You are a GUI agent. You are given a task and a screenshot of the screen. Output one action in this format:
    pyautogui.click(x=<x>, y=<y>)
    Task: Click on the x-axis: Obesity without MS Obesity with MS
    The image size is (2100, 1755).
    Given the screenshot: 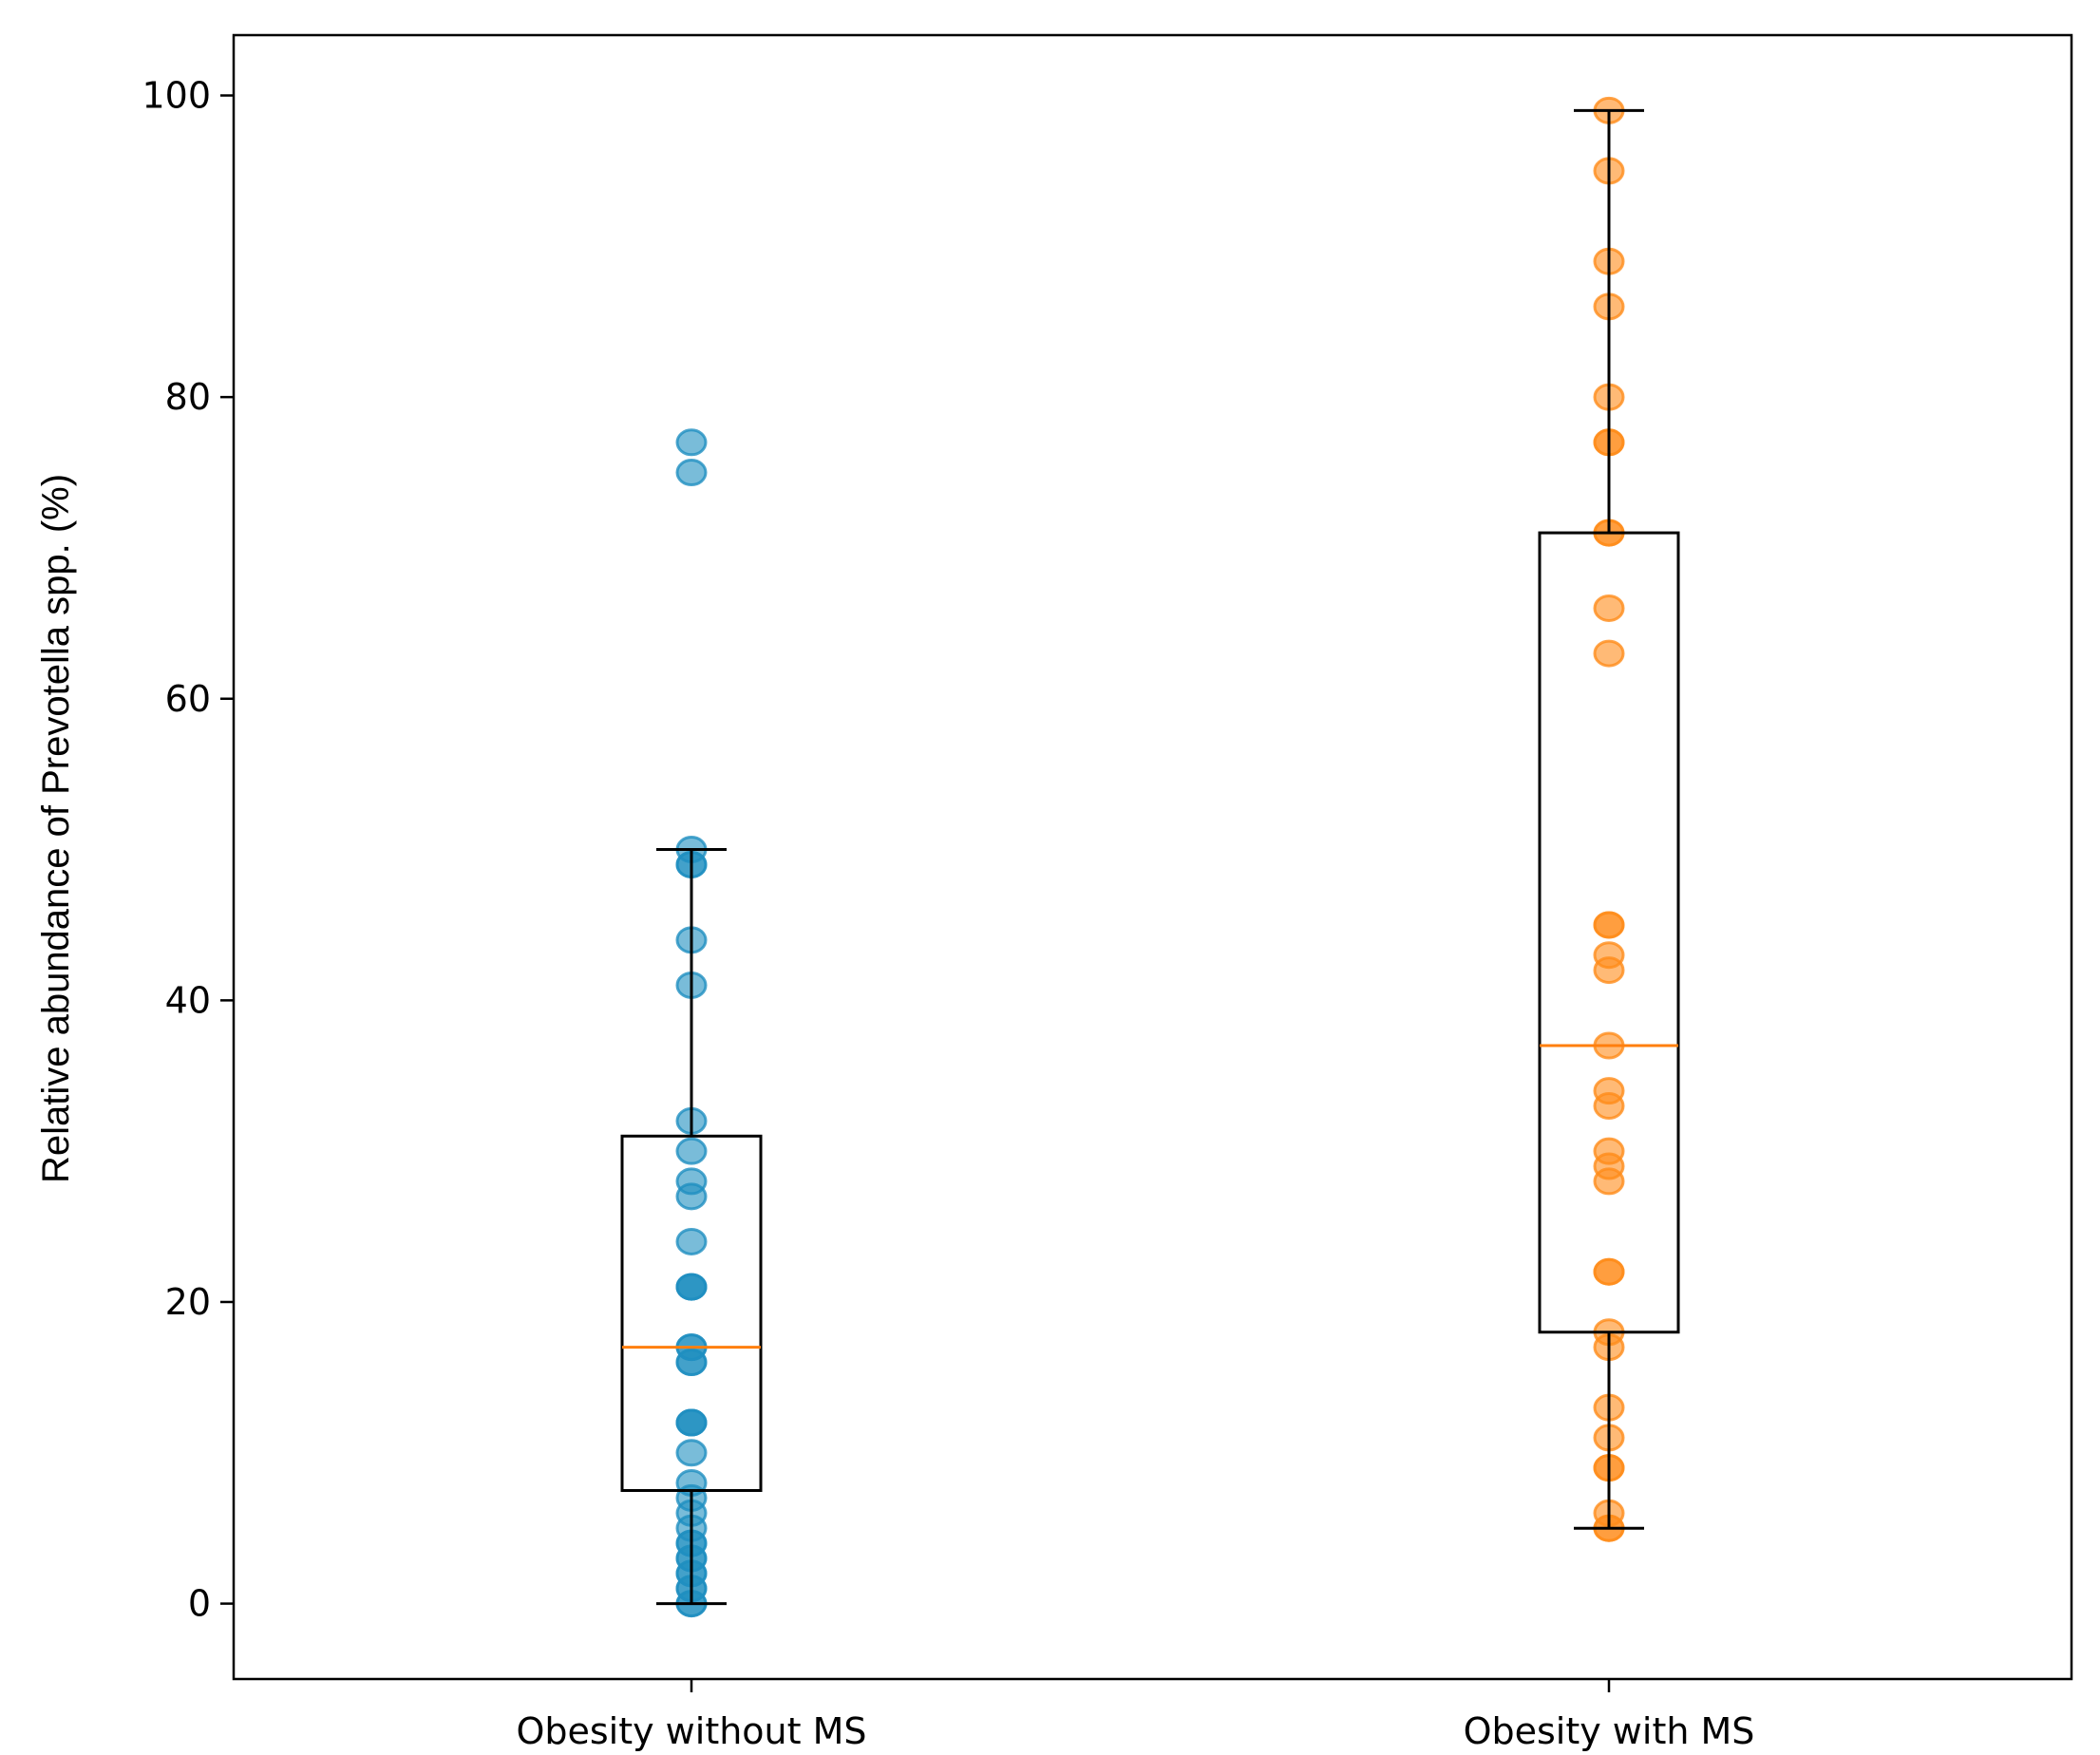 What is the action you would take?
    pyautogui.click(x=1135, y=1715)
    